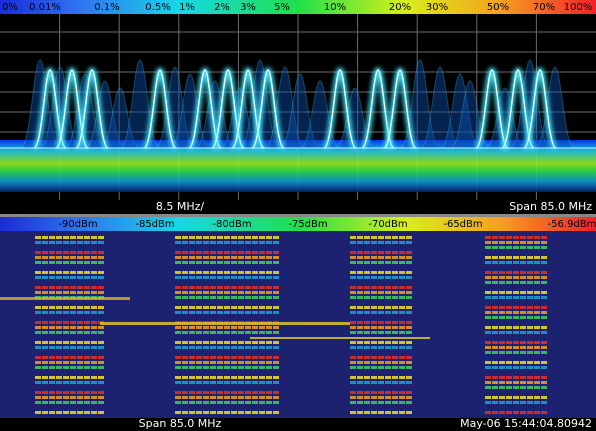  I want to click on persistence-label: 100%, so click(578, 7).